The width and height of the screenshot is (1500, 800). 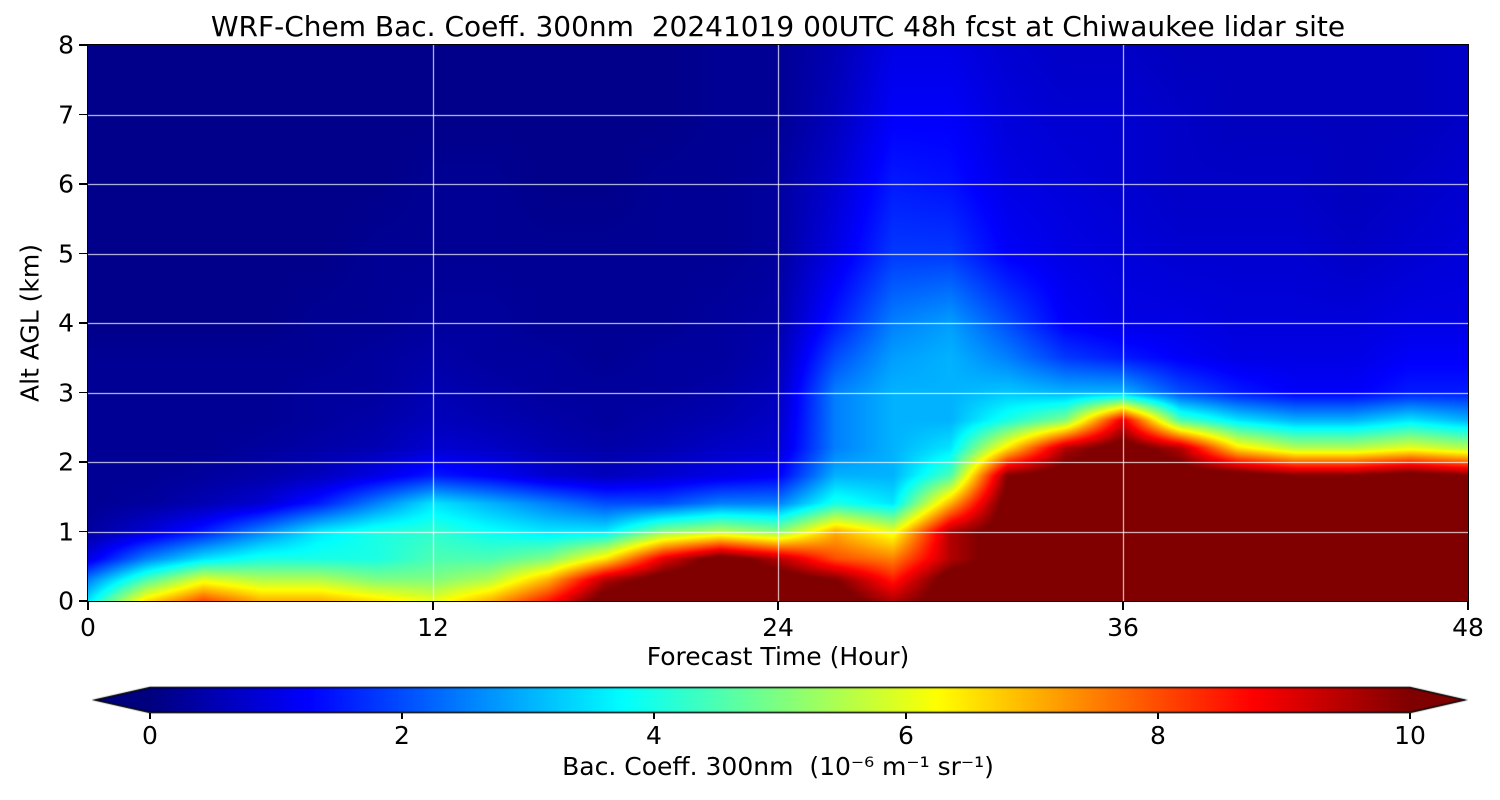 I want to click on x-tick-label: 36, so click(x=1123, y=627).